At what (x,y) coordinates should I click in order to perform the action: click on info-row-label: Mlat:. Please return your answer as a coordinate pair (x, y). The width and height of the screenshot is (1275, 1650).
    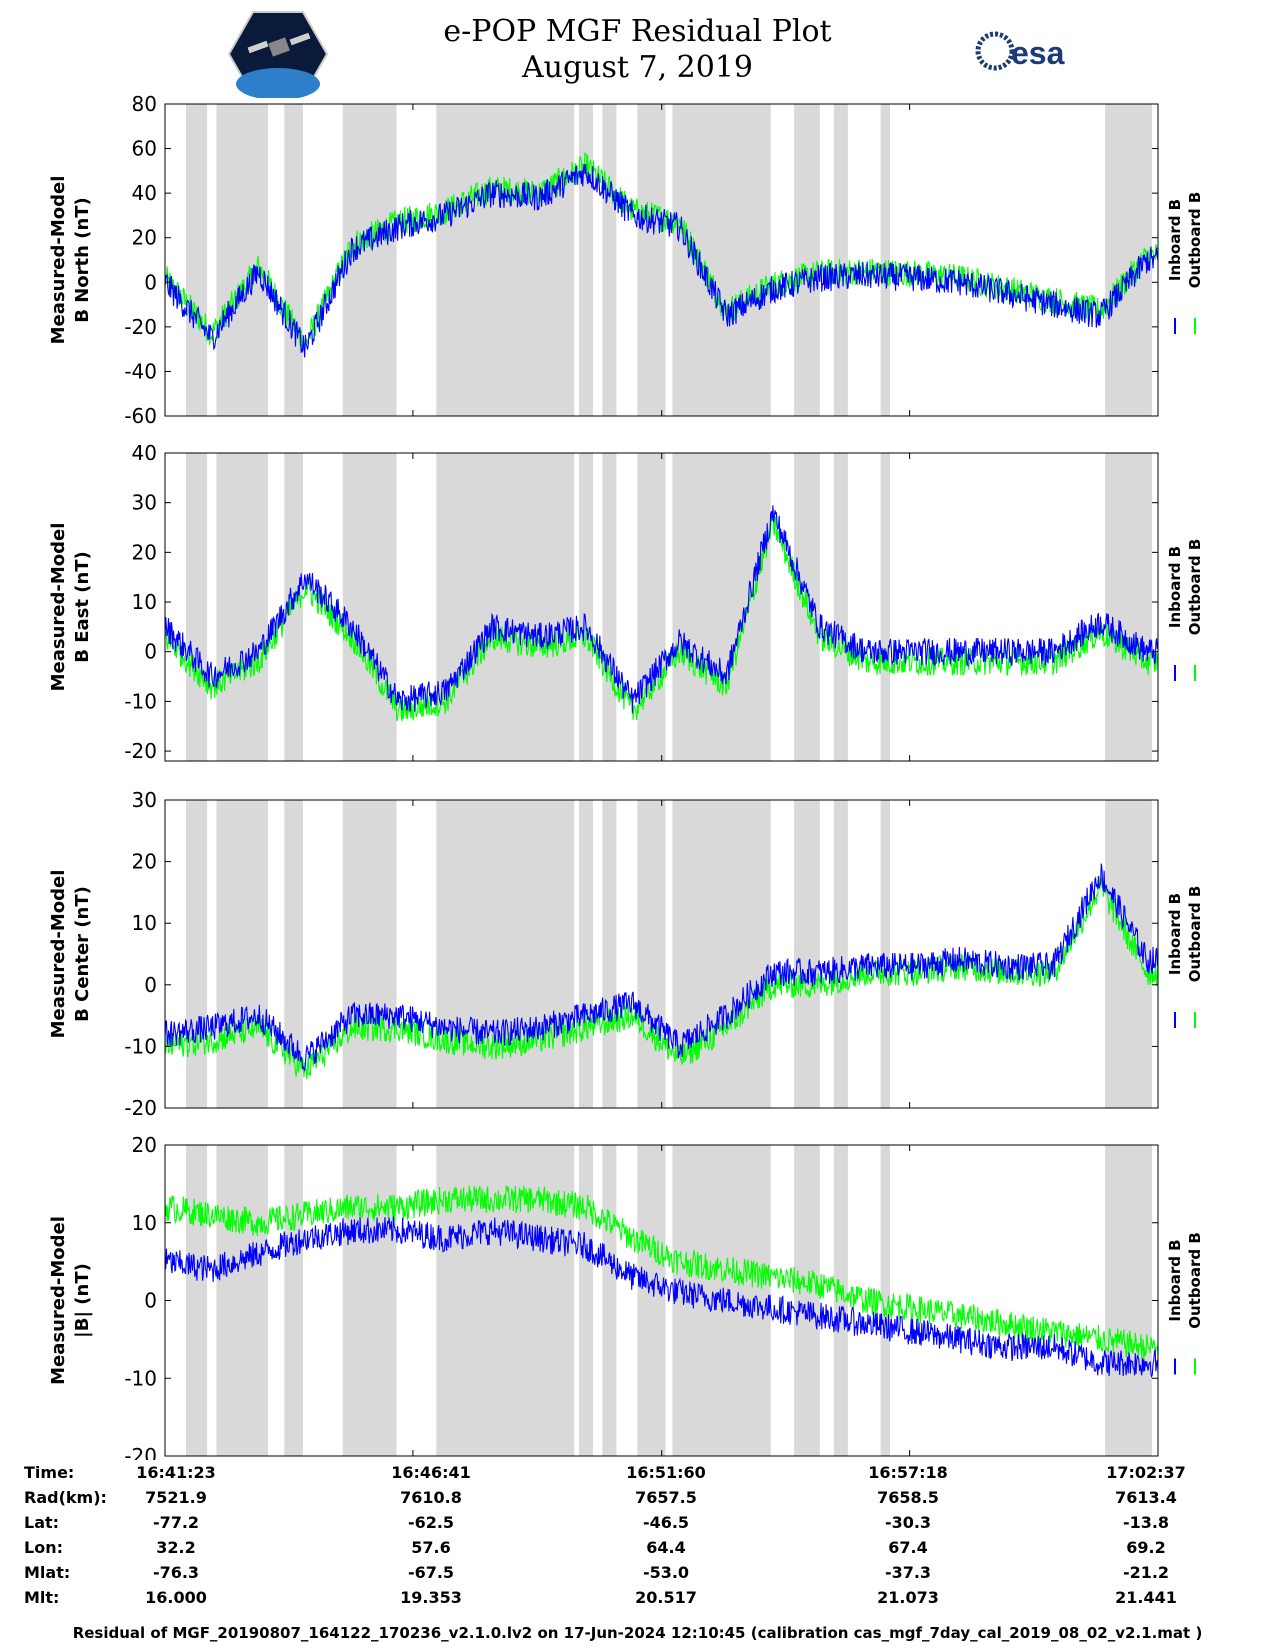
    Looking at the image, I should click on (47, 1572).